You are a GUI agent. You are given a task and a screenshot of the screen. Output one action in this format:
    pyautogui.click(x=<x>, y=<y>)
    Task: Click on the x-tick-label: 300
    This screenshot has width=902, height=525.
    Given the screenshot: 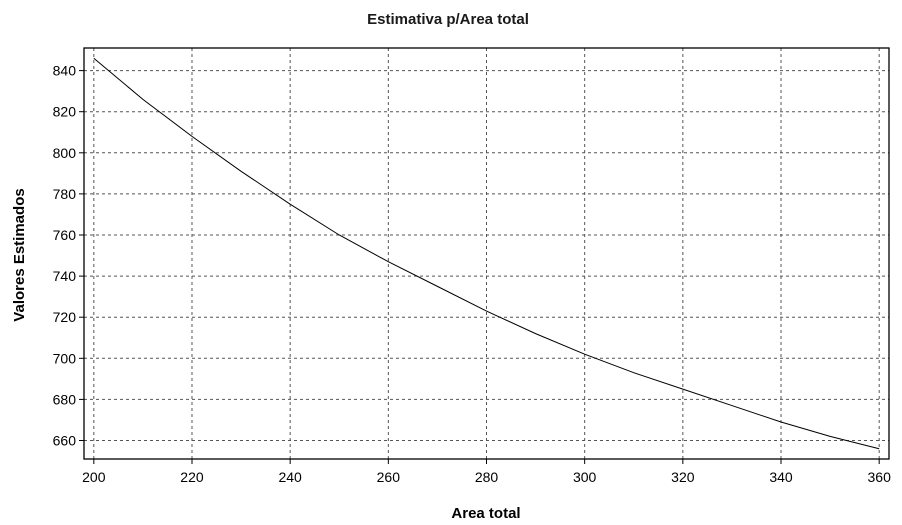 What is the action you would take?
    pyautogui.click(x=585, y=477)
    